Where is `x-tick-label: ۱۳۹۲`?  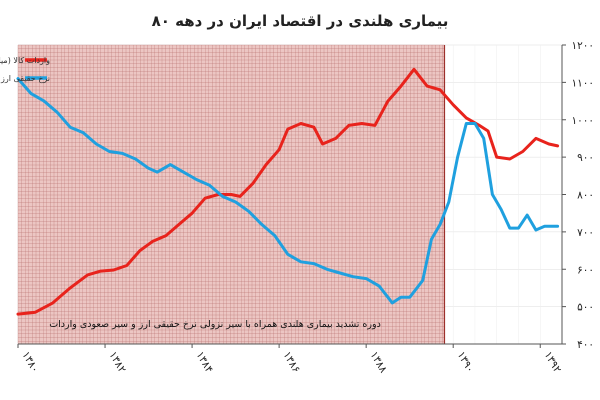
x-tick-label: ۱۳۹۲ is located at coordinates (553, 363).